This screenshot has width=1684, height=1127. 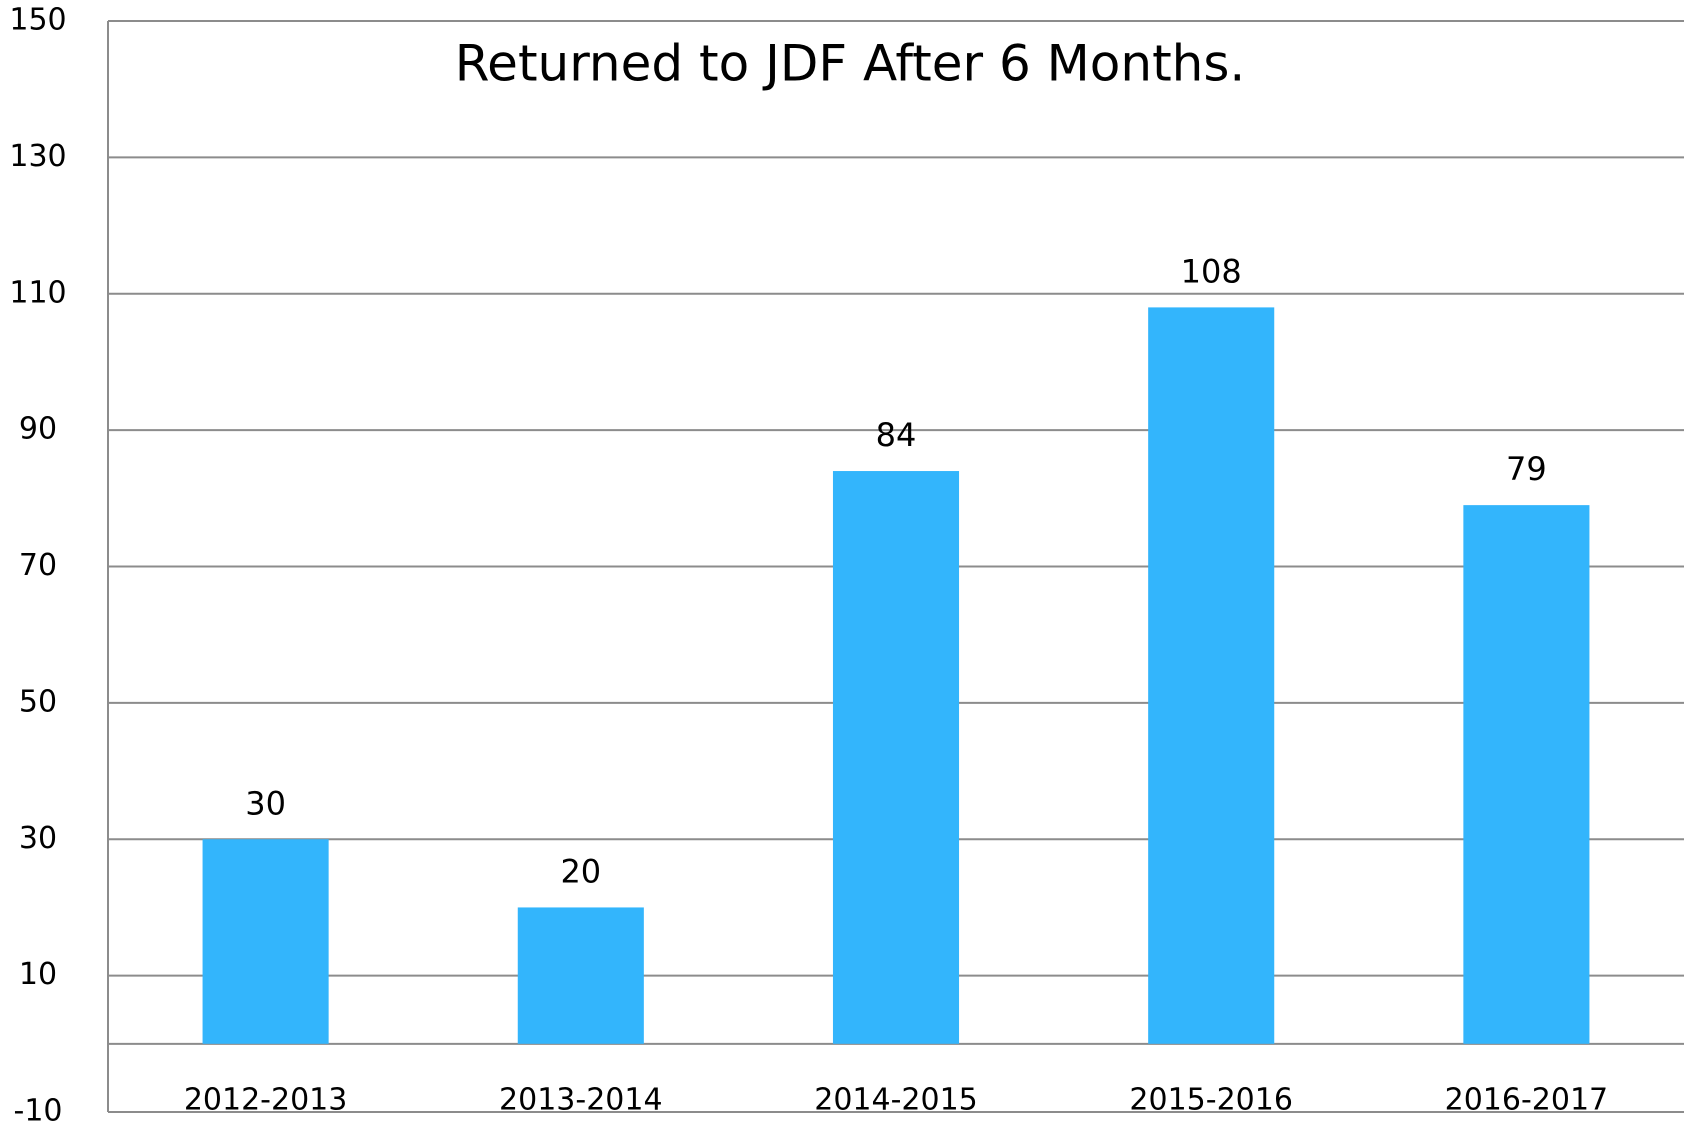 What do you see at coordinates (1211, 271) in the screenshot?
I see `value-label: 108` at bounding box center [1211, 271].